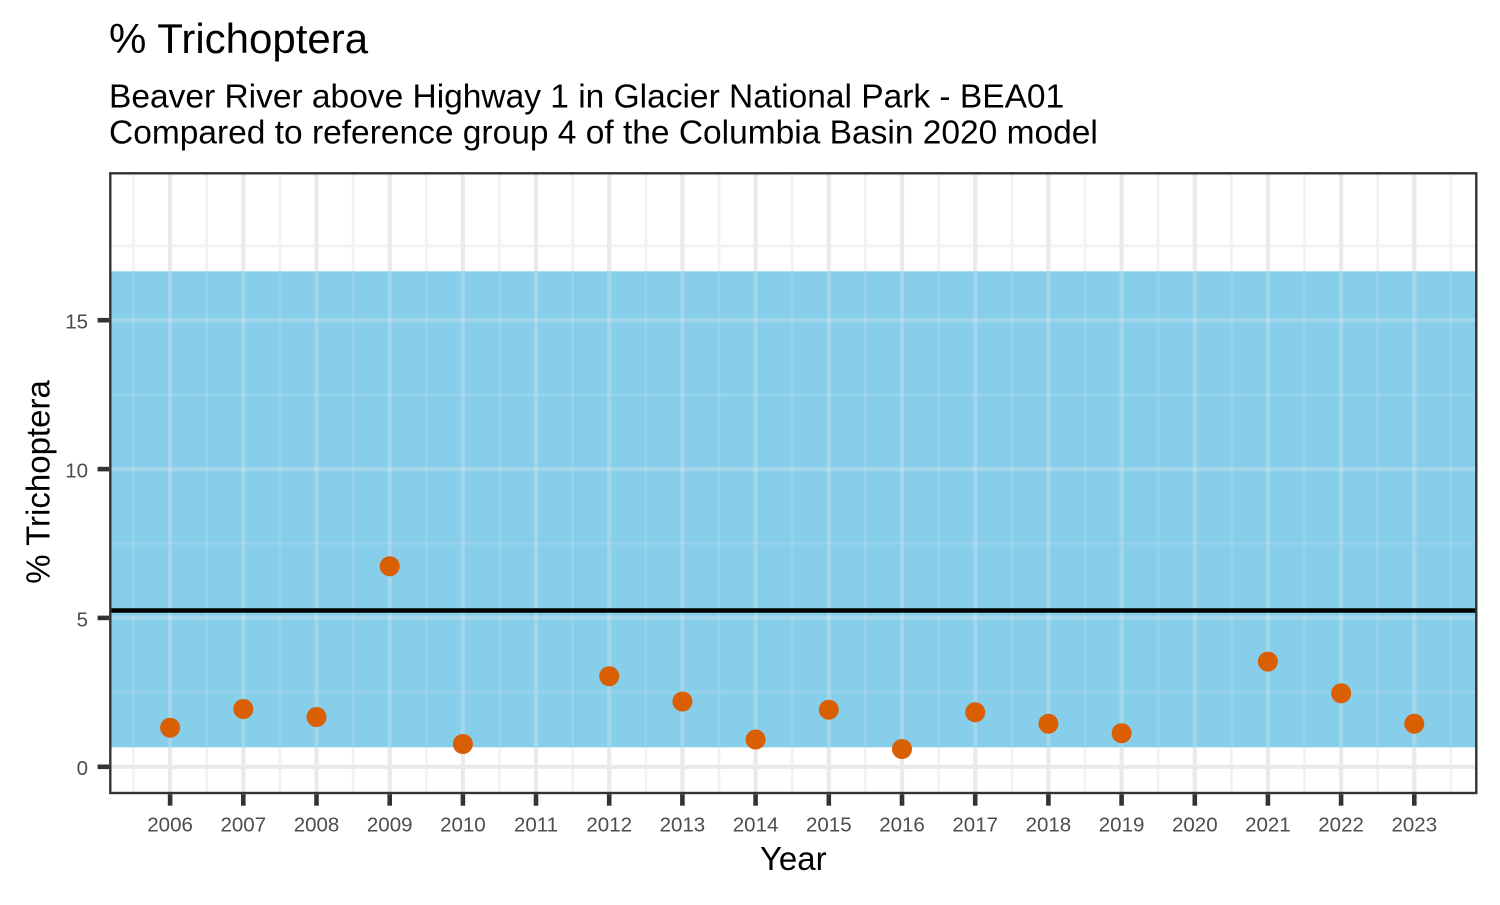  I want to click on svg-text: 2016, so click(902, 825).